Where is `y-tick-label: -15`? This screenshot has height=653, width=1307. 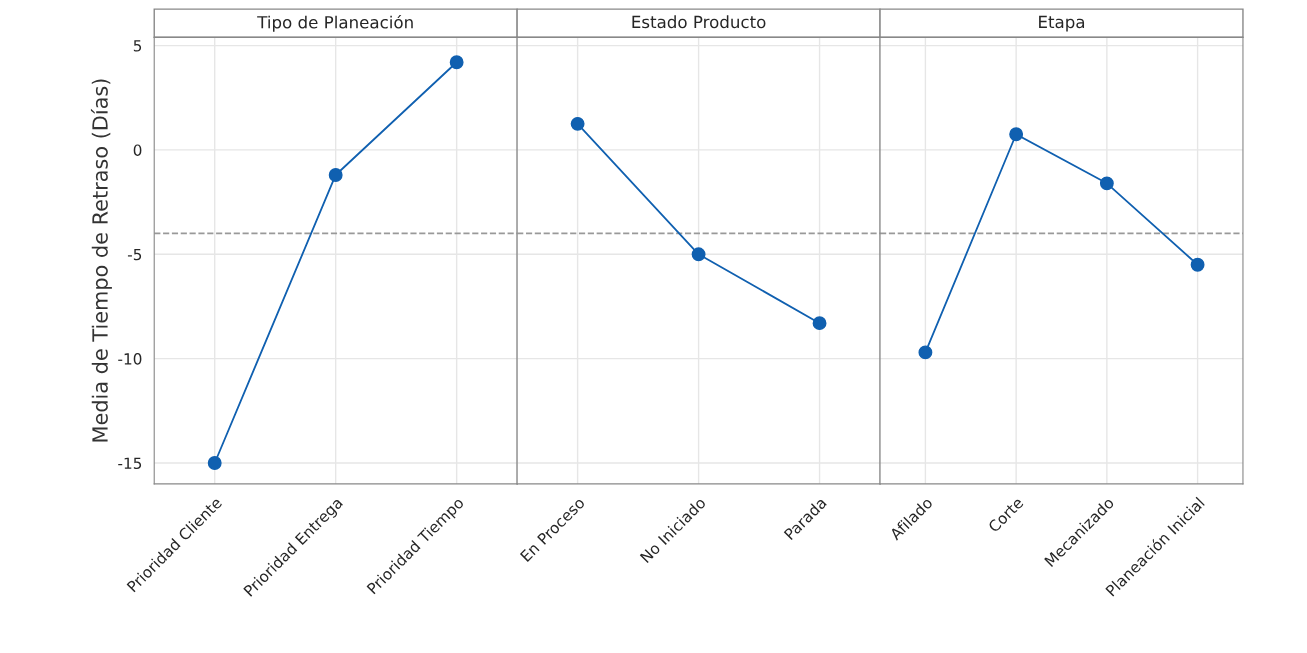 y-tick-label: -15 is located at coordinates (130, 463).